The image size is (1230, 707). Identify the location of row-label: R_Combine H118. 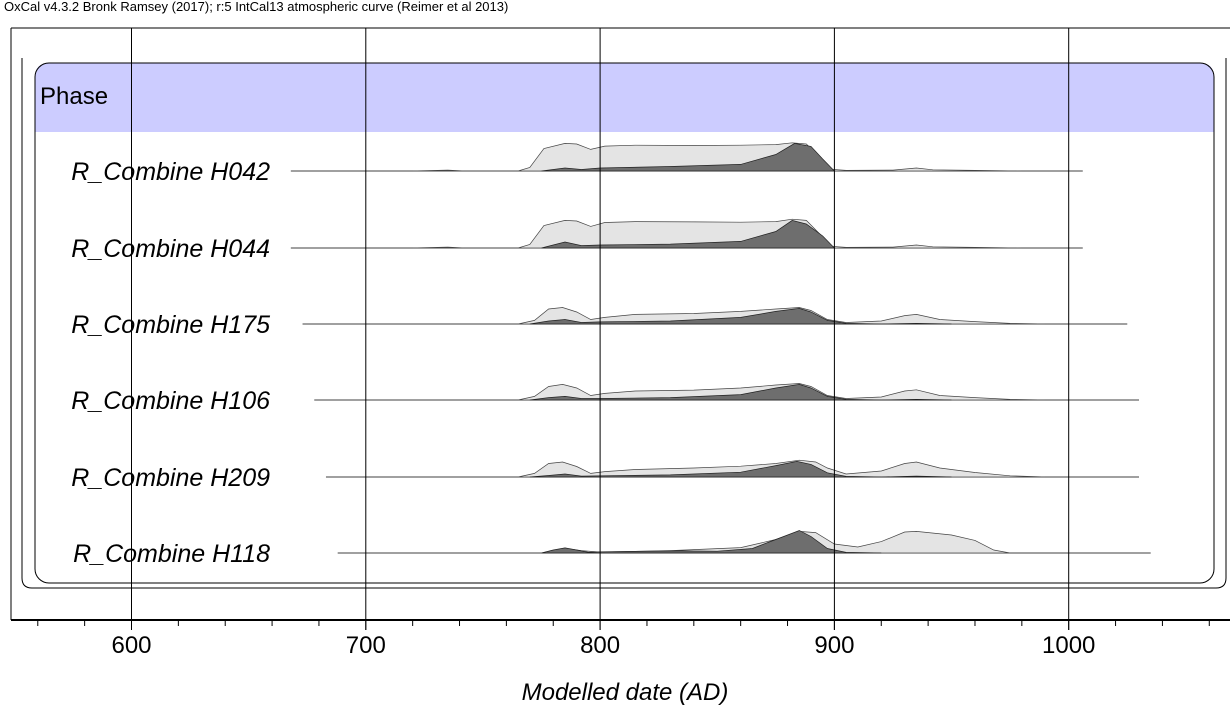
(171, 554).